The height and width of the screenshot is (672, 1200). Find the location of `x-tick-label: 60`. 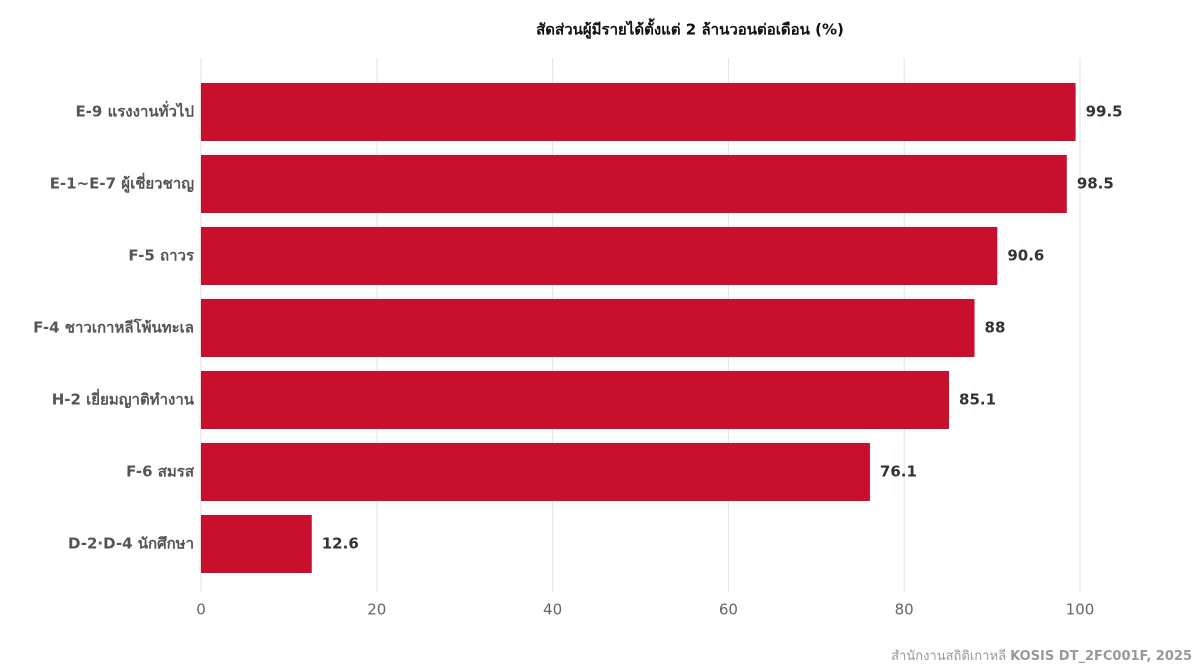

x-tick-label: 60 is located at coordinates (728, 610).